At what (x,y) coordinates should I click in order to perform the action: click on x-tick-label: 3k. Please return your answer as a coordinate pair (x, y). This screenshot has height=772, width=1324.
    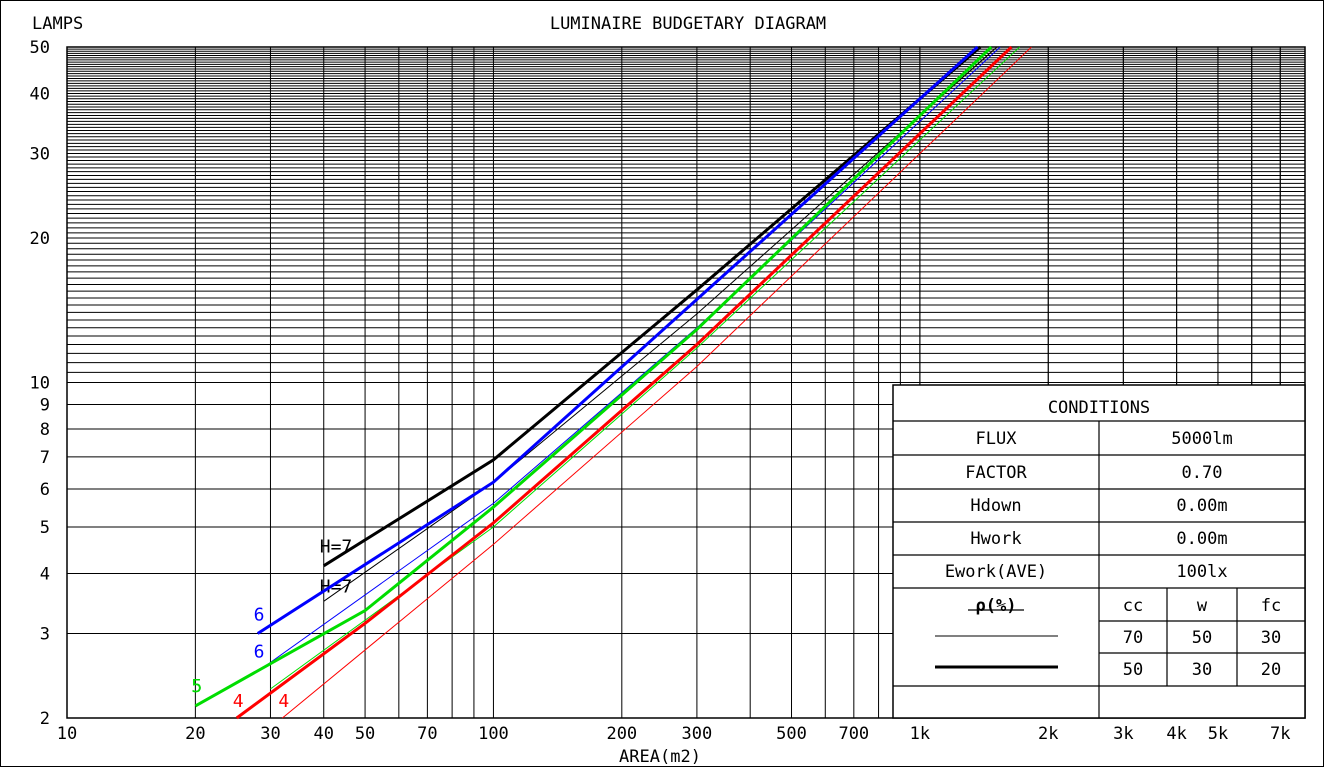
    Looking at the image, I should click on (1123, 734).